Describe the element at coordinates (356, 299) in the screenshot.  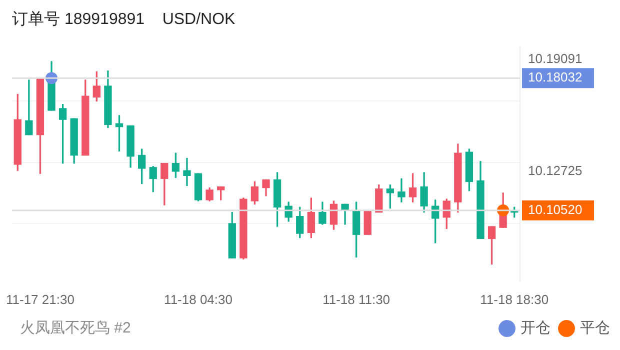
I see `x-tick-label: 11-18 11:30` at that location.